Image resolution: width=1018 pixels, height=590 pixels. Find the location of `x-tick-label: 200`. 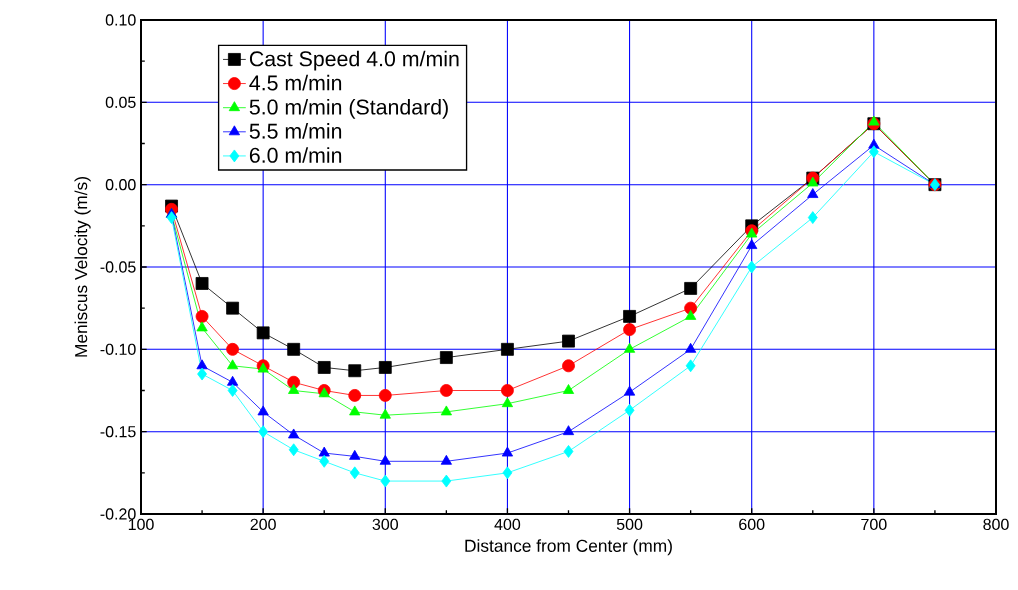

x-tick-label: 200 is located at coordinates (263, 524).